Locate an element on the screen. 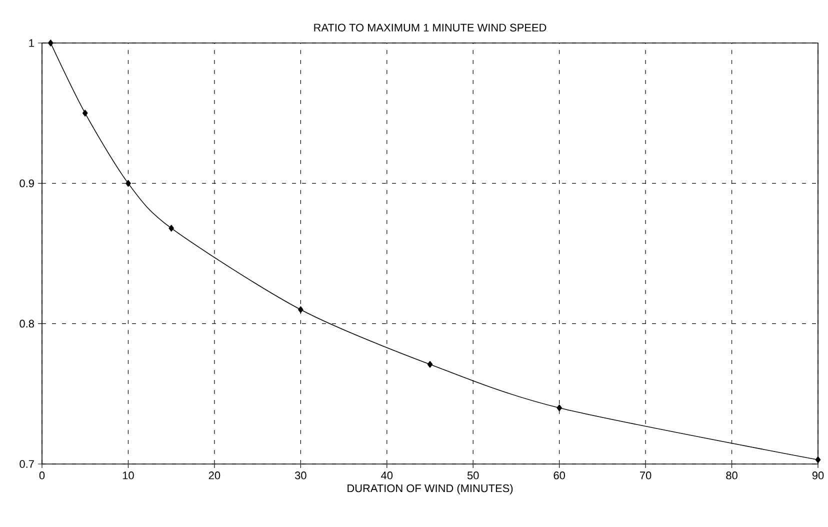 The image size is (828, 527). y-tick-label: 1 is located at coordinates (31, 43).